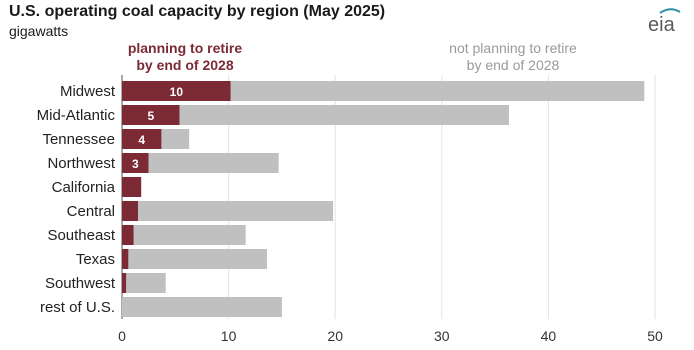 The height and width of the screenshot is (350, 694). I want to click on x-tick-label-50: 50, so click(655, 336).